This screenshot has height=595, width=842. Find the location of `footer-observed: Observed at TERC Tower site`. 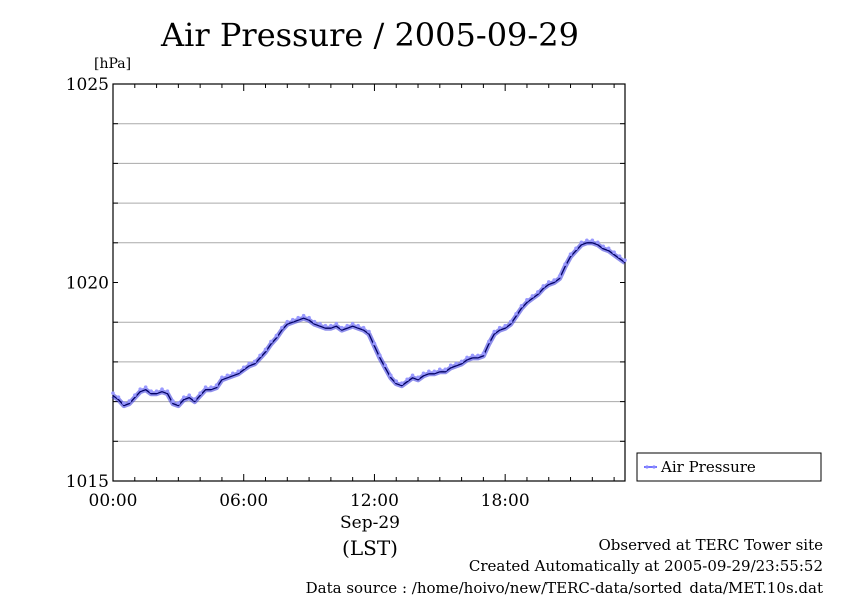

footer-observed: Observed at TERC Tower site is located at coordinates (710, 545).